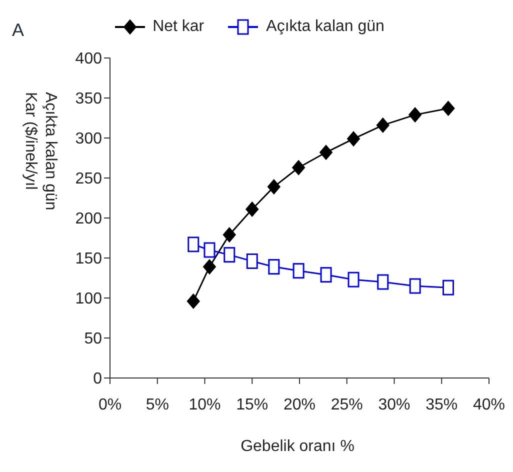  I want to click on x-tick-label: 30%, so click(394, 405).